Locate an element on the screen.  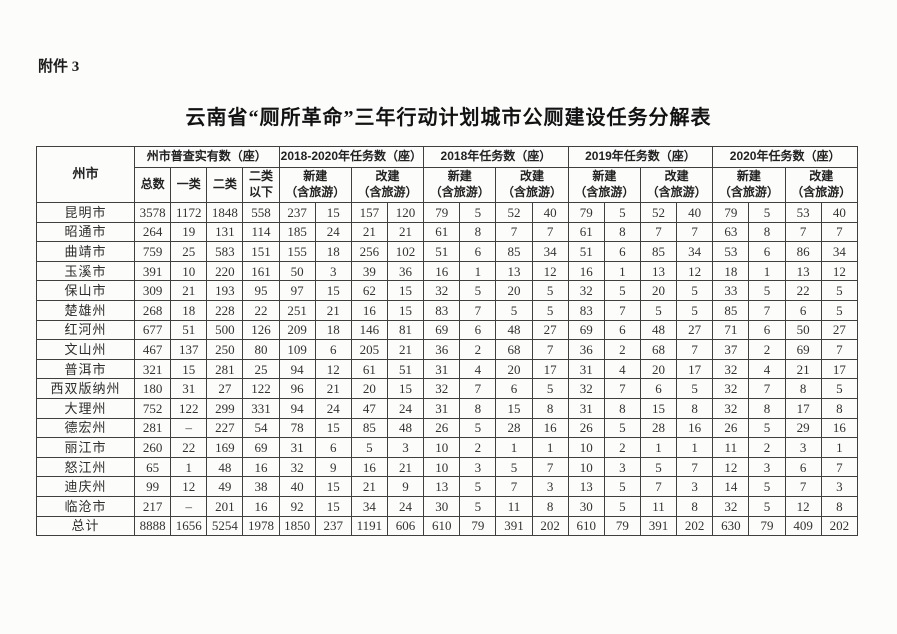
header-new-2018-2020: 新建 （含旅游） is located at coordinates (315, 185).